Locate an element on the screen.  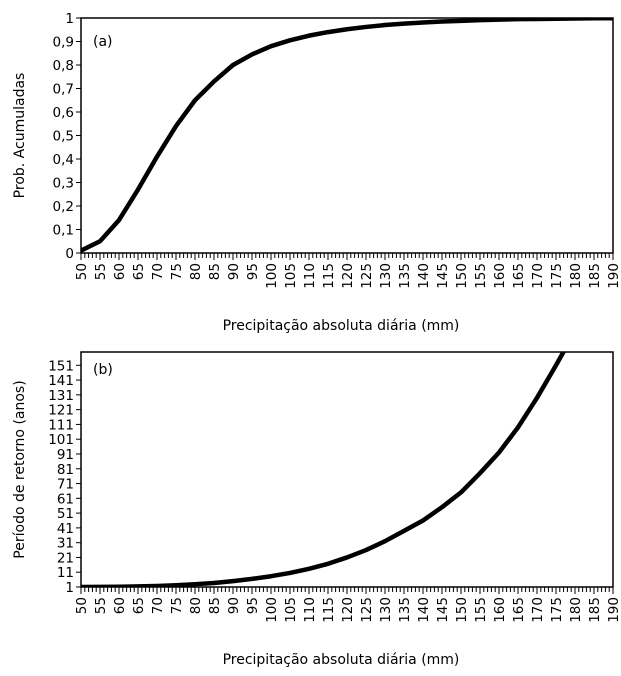
x-tick-label-b: 145 is located at coordinates (443, 610).